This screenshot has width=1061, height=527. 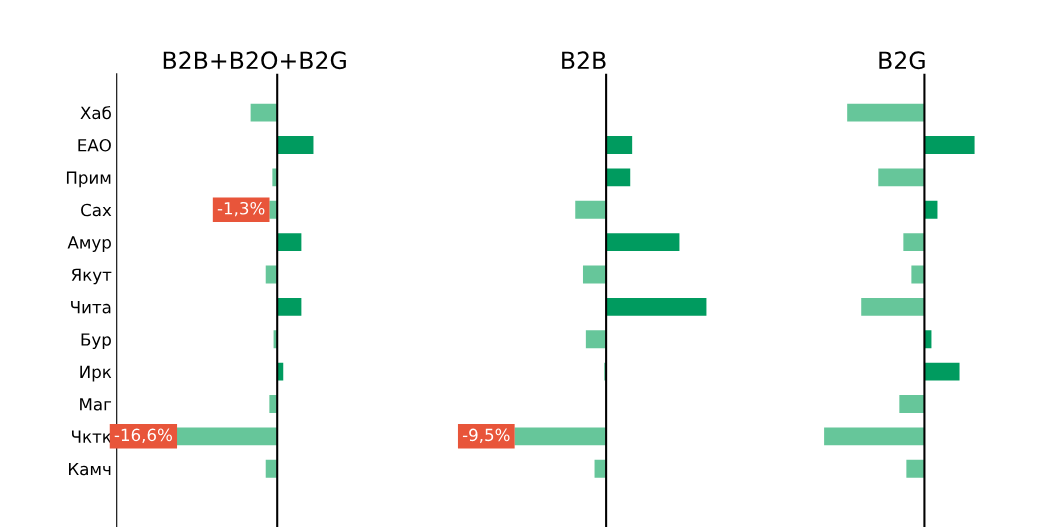 I want to click on data-label: -16,6%, so click(x=143, y=435).